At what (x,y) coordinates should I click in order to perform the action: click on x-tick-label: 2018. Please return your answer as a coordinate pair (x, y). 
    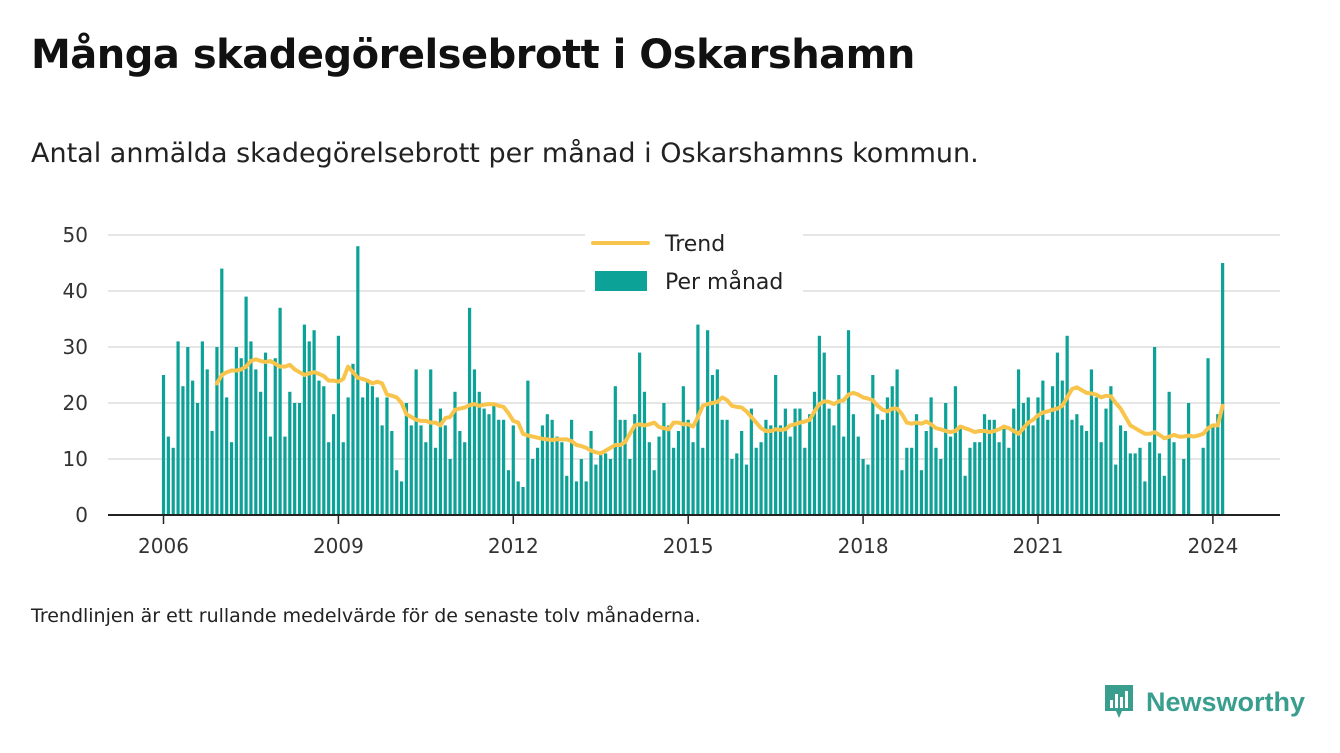
    Looking at the image, I should click on (863, 546).